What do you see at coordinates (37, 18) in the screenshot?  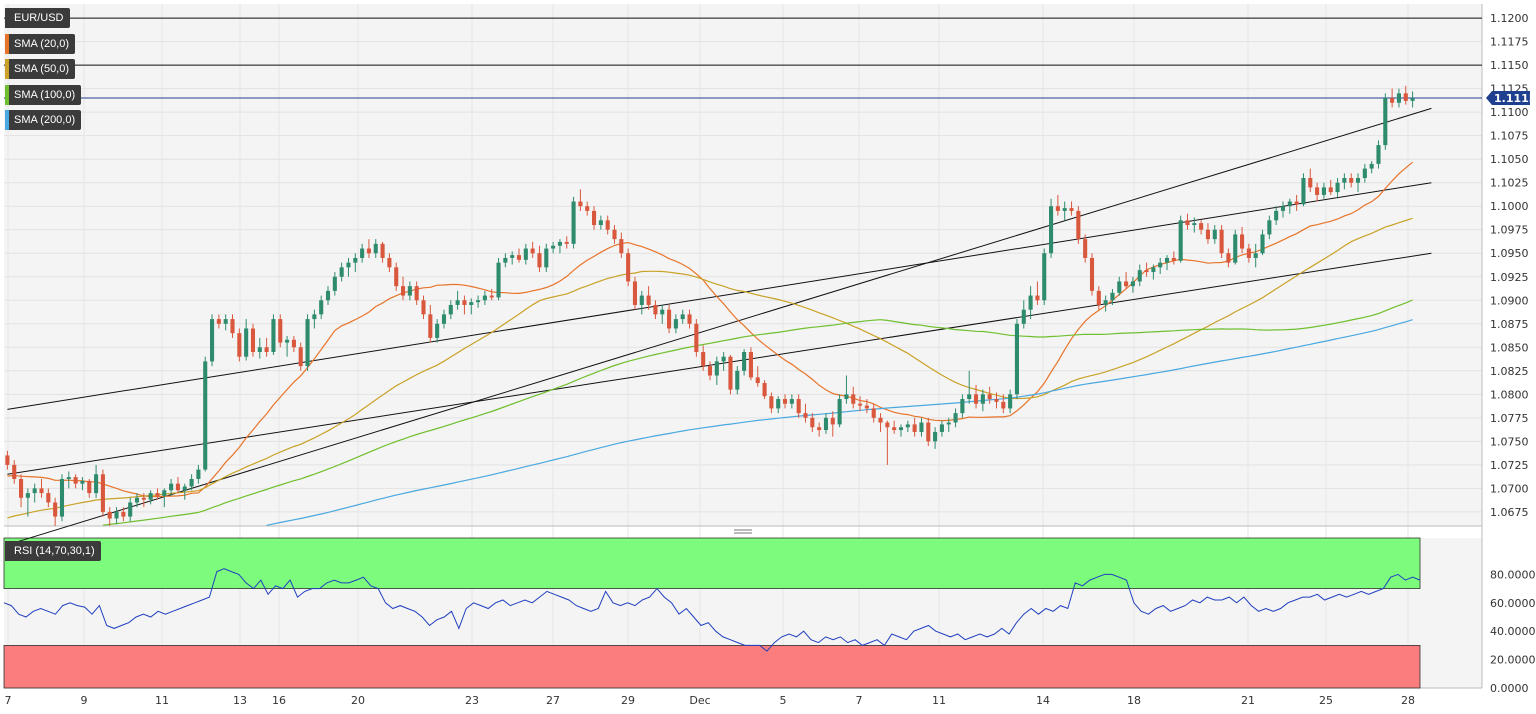 I see `legend-eurusd: EUR/USD` at bounding box center [37, 18].